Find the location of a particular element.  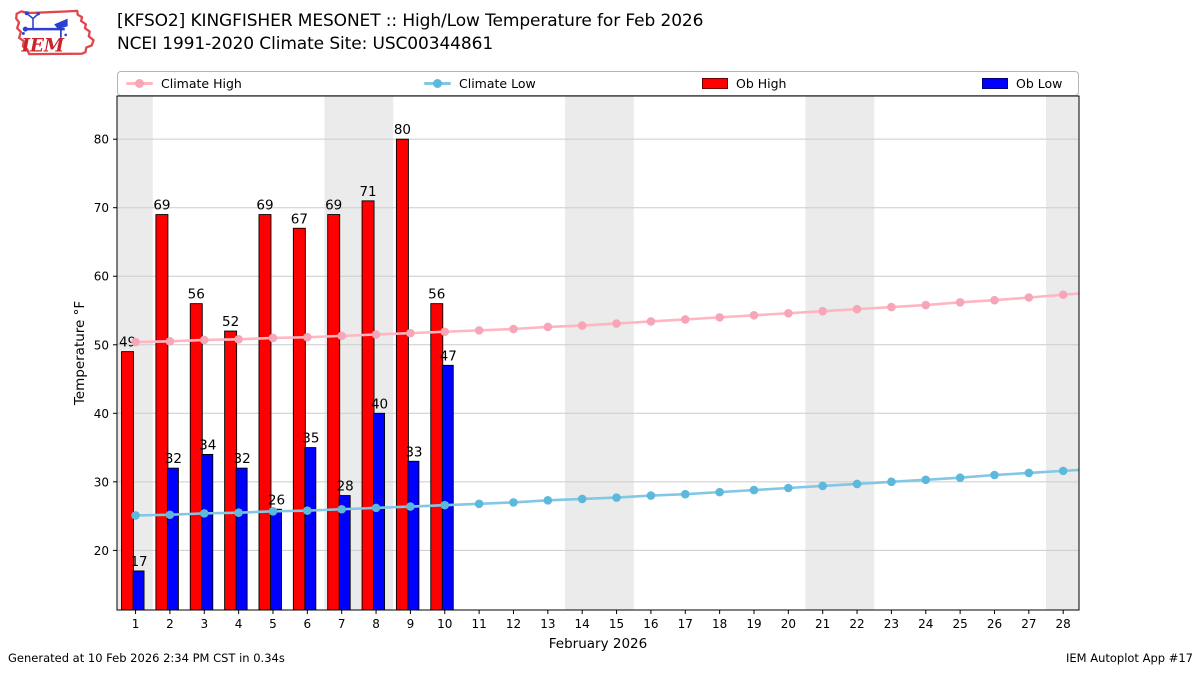

svg-text: 11 is located at coordinates (478, 624).